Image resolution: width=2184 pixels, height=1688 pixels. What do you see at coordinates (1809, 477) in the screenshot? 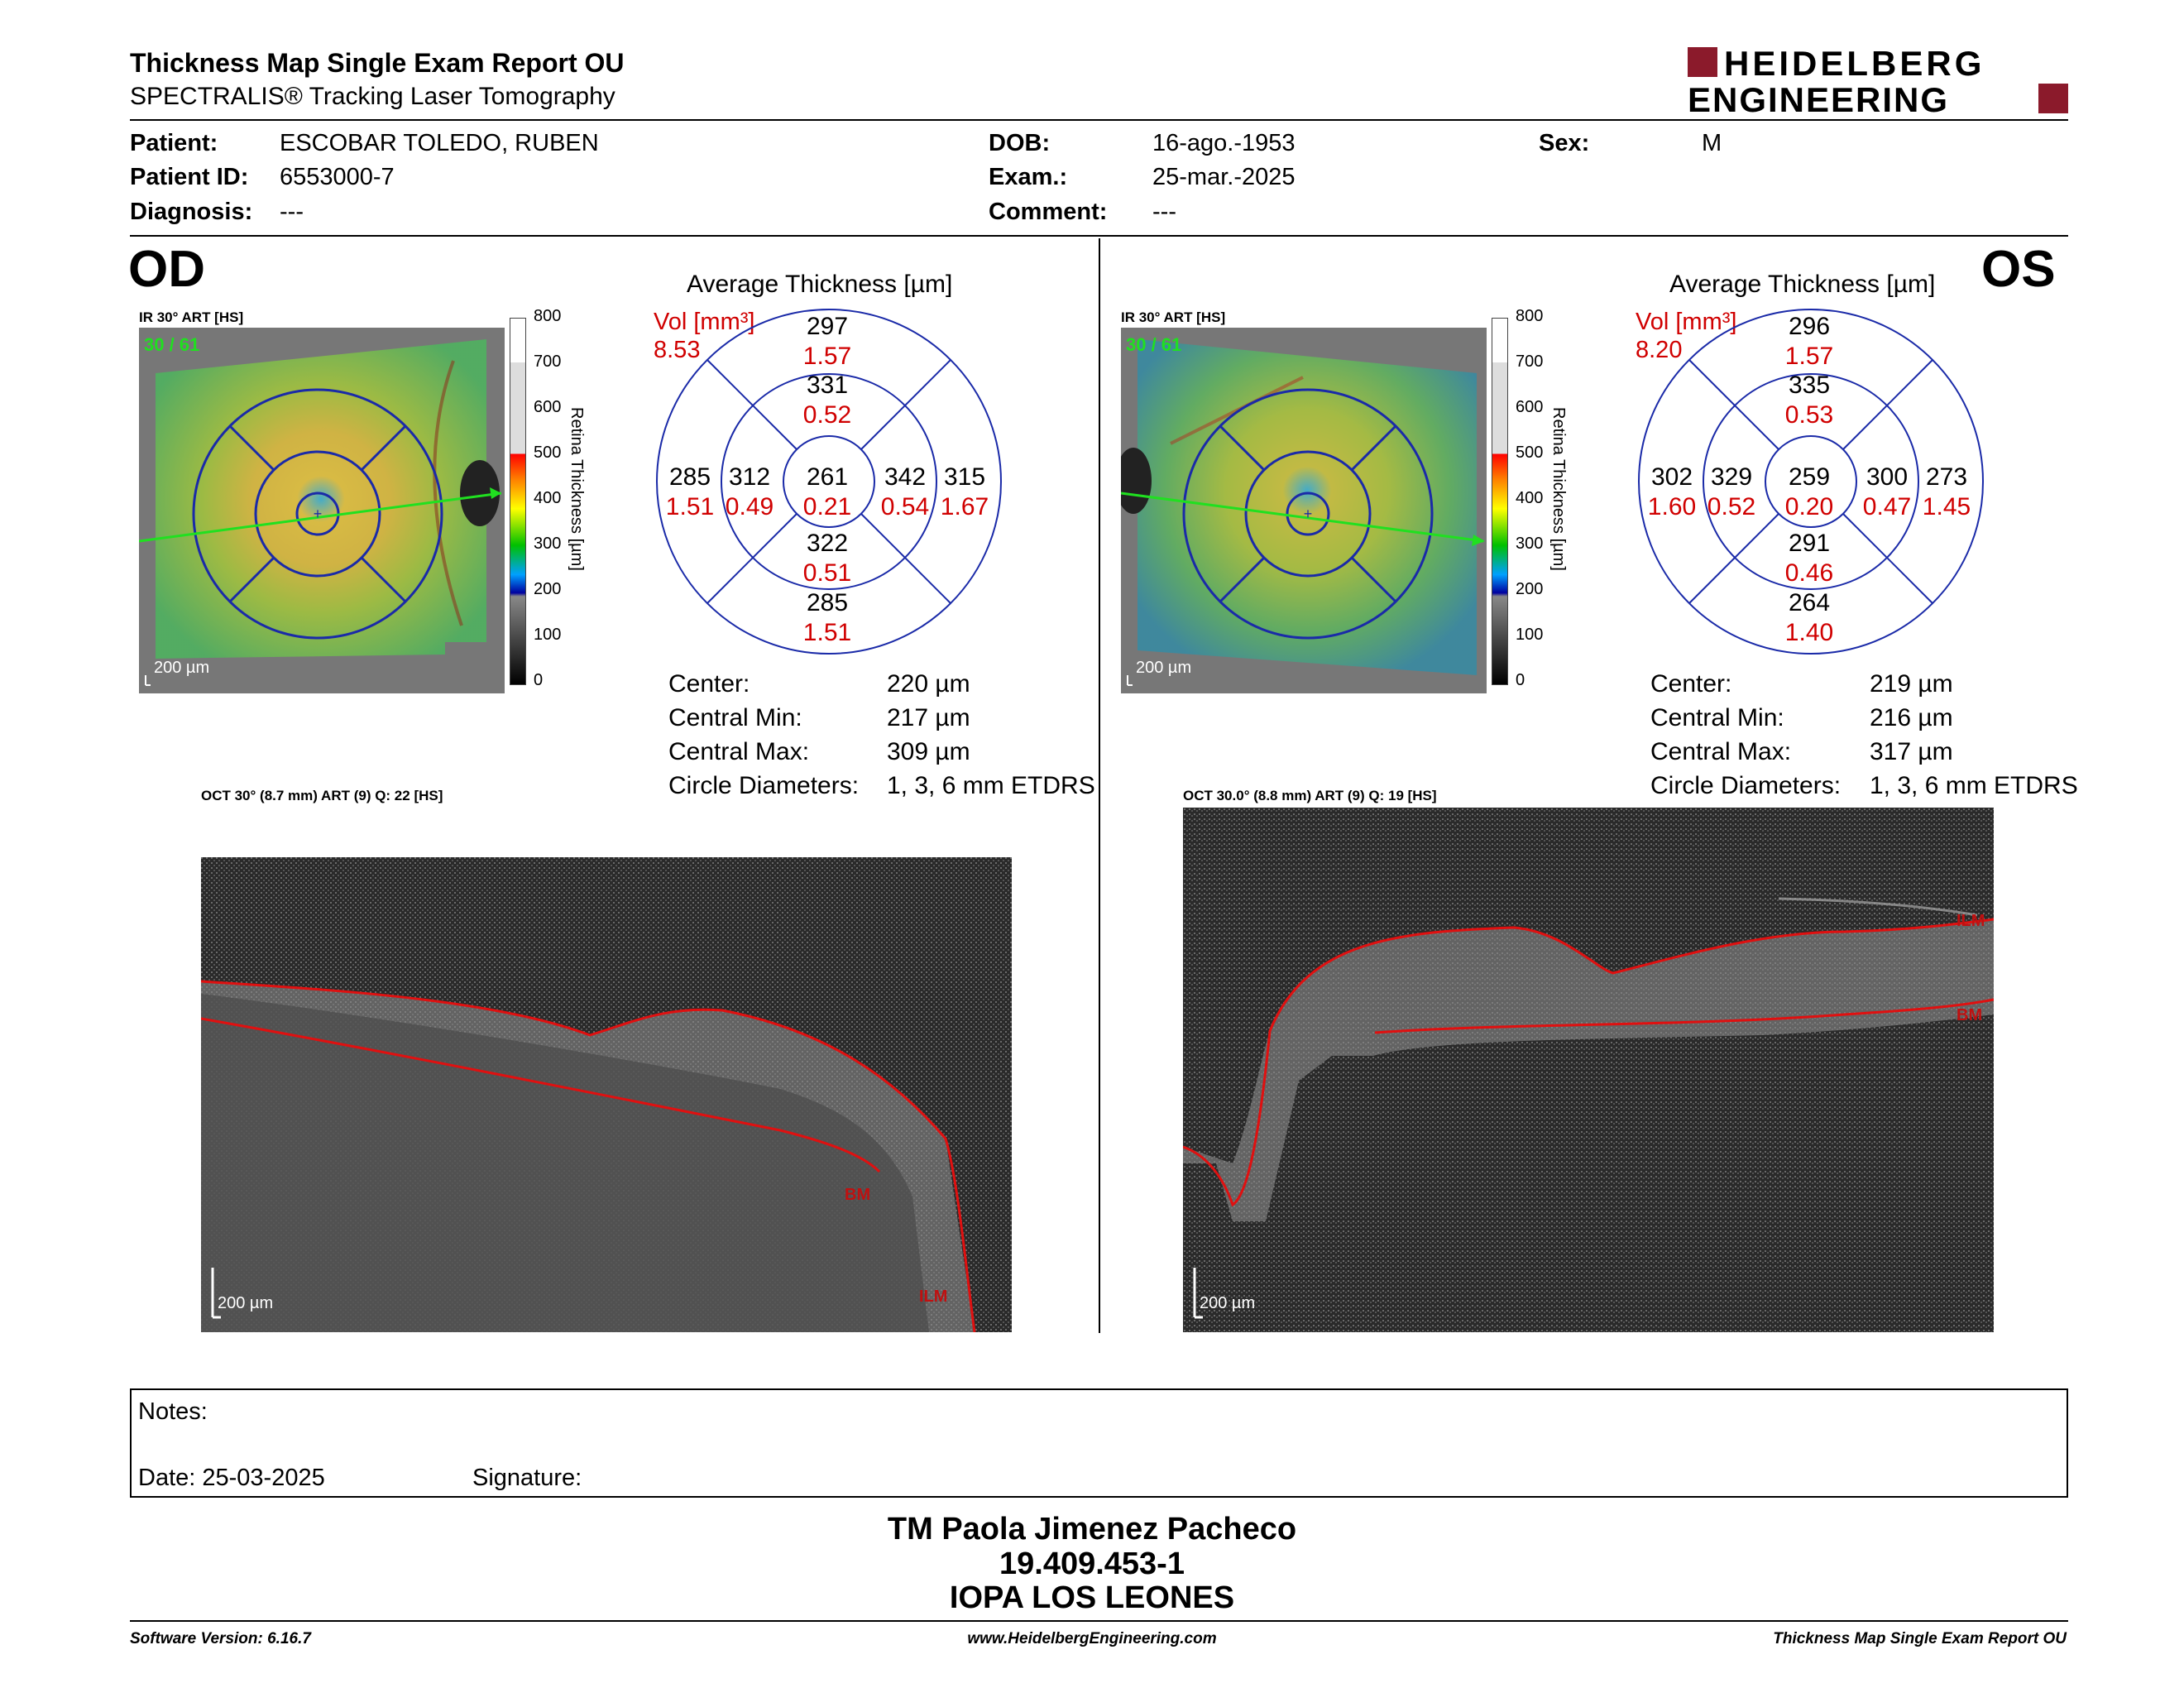
I see `os-center-thickness: 259` at bounding box center [1809, 477].